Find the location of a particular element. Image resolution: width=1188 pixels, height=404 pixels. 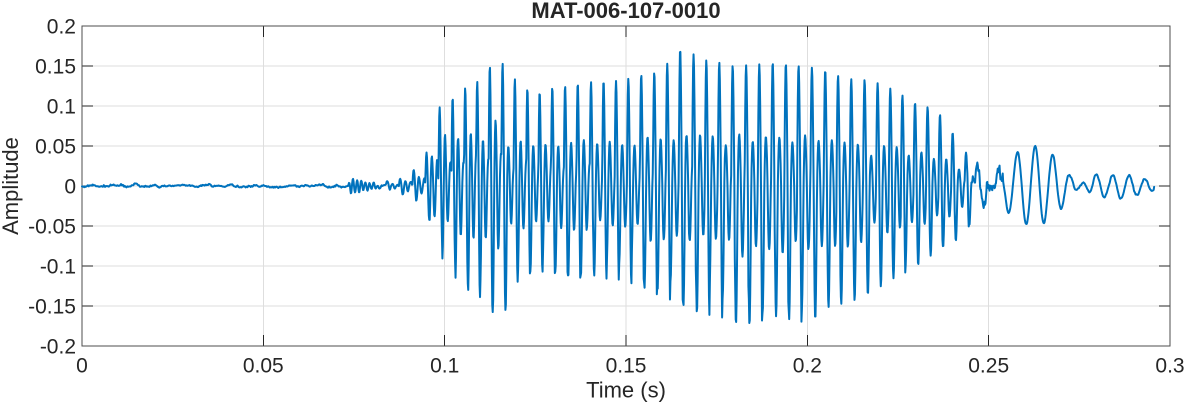

svg-text: 0.25 is located at coordinates (988, 366).